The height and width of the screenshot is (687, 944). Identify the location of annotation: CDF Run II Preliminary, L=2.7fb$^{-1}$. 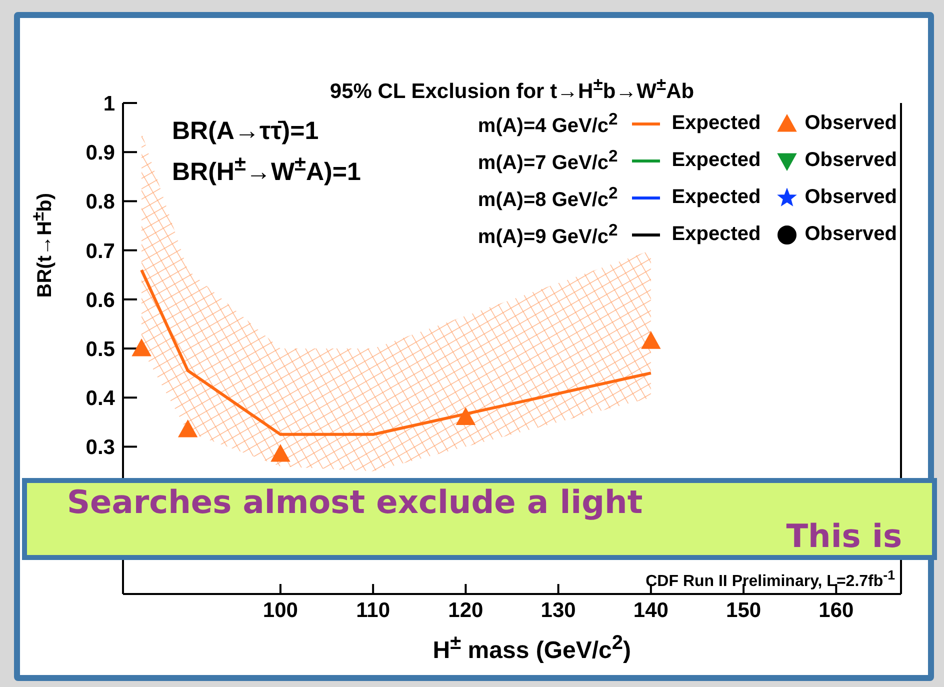
(770, 579).